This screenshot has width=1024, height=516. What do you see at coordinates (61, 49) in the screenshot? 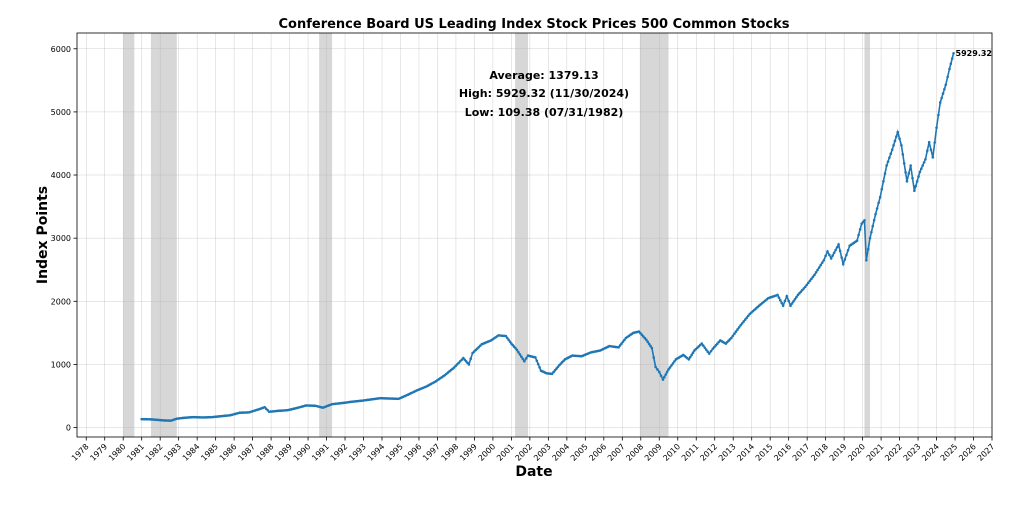
I see `y-tick-label-6000: 6000` at bounding box center [61, 49].